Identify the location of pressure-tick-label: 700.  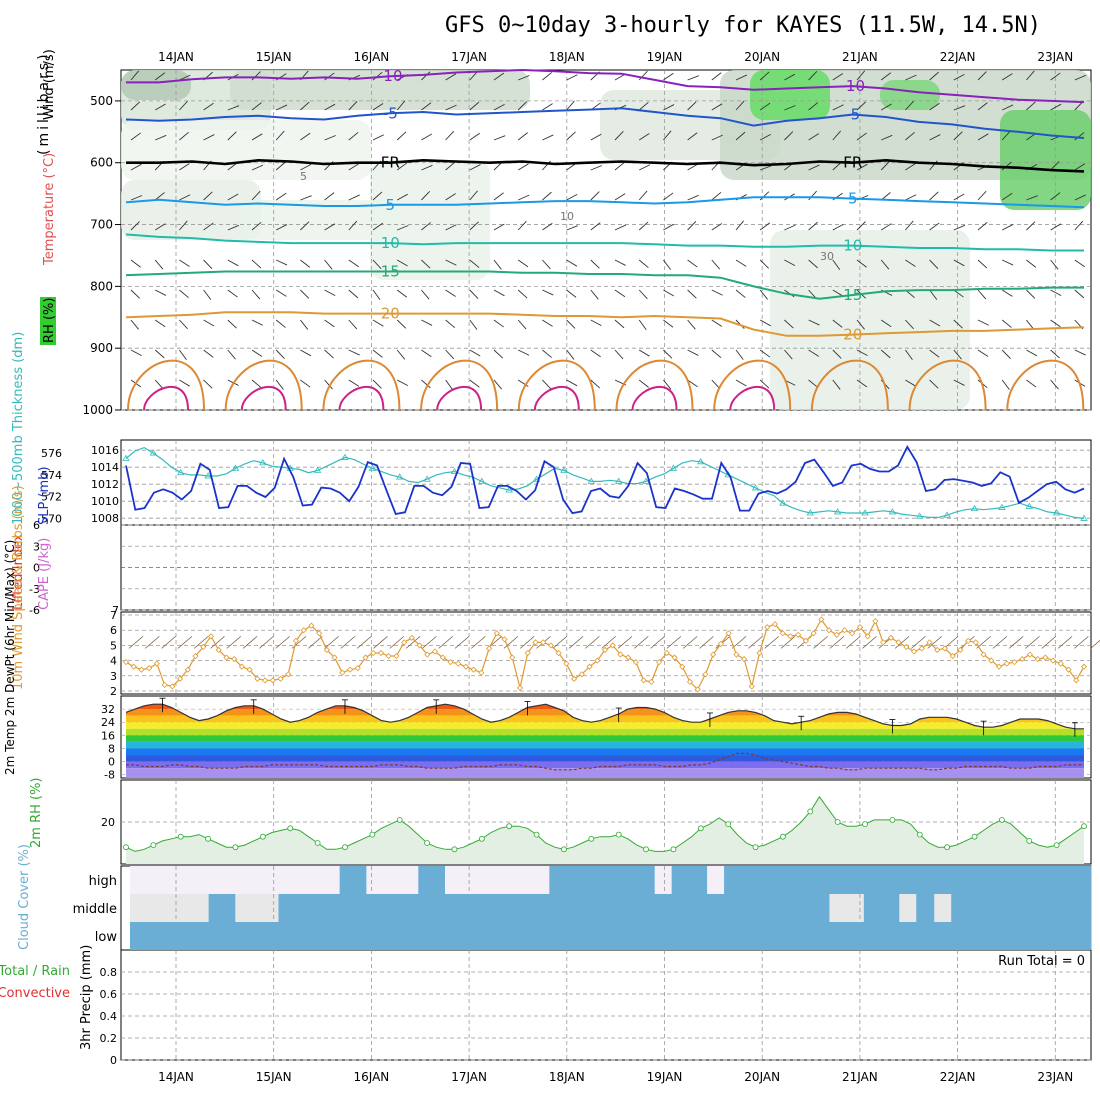
(101, 225).